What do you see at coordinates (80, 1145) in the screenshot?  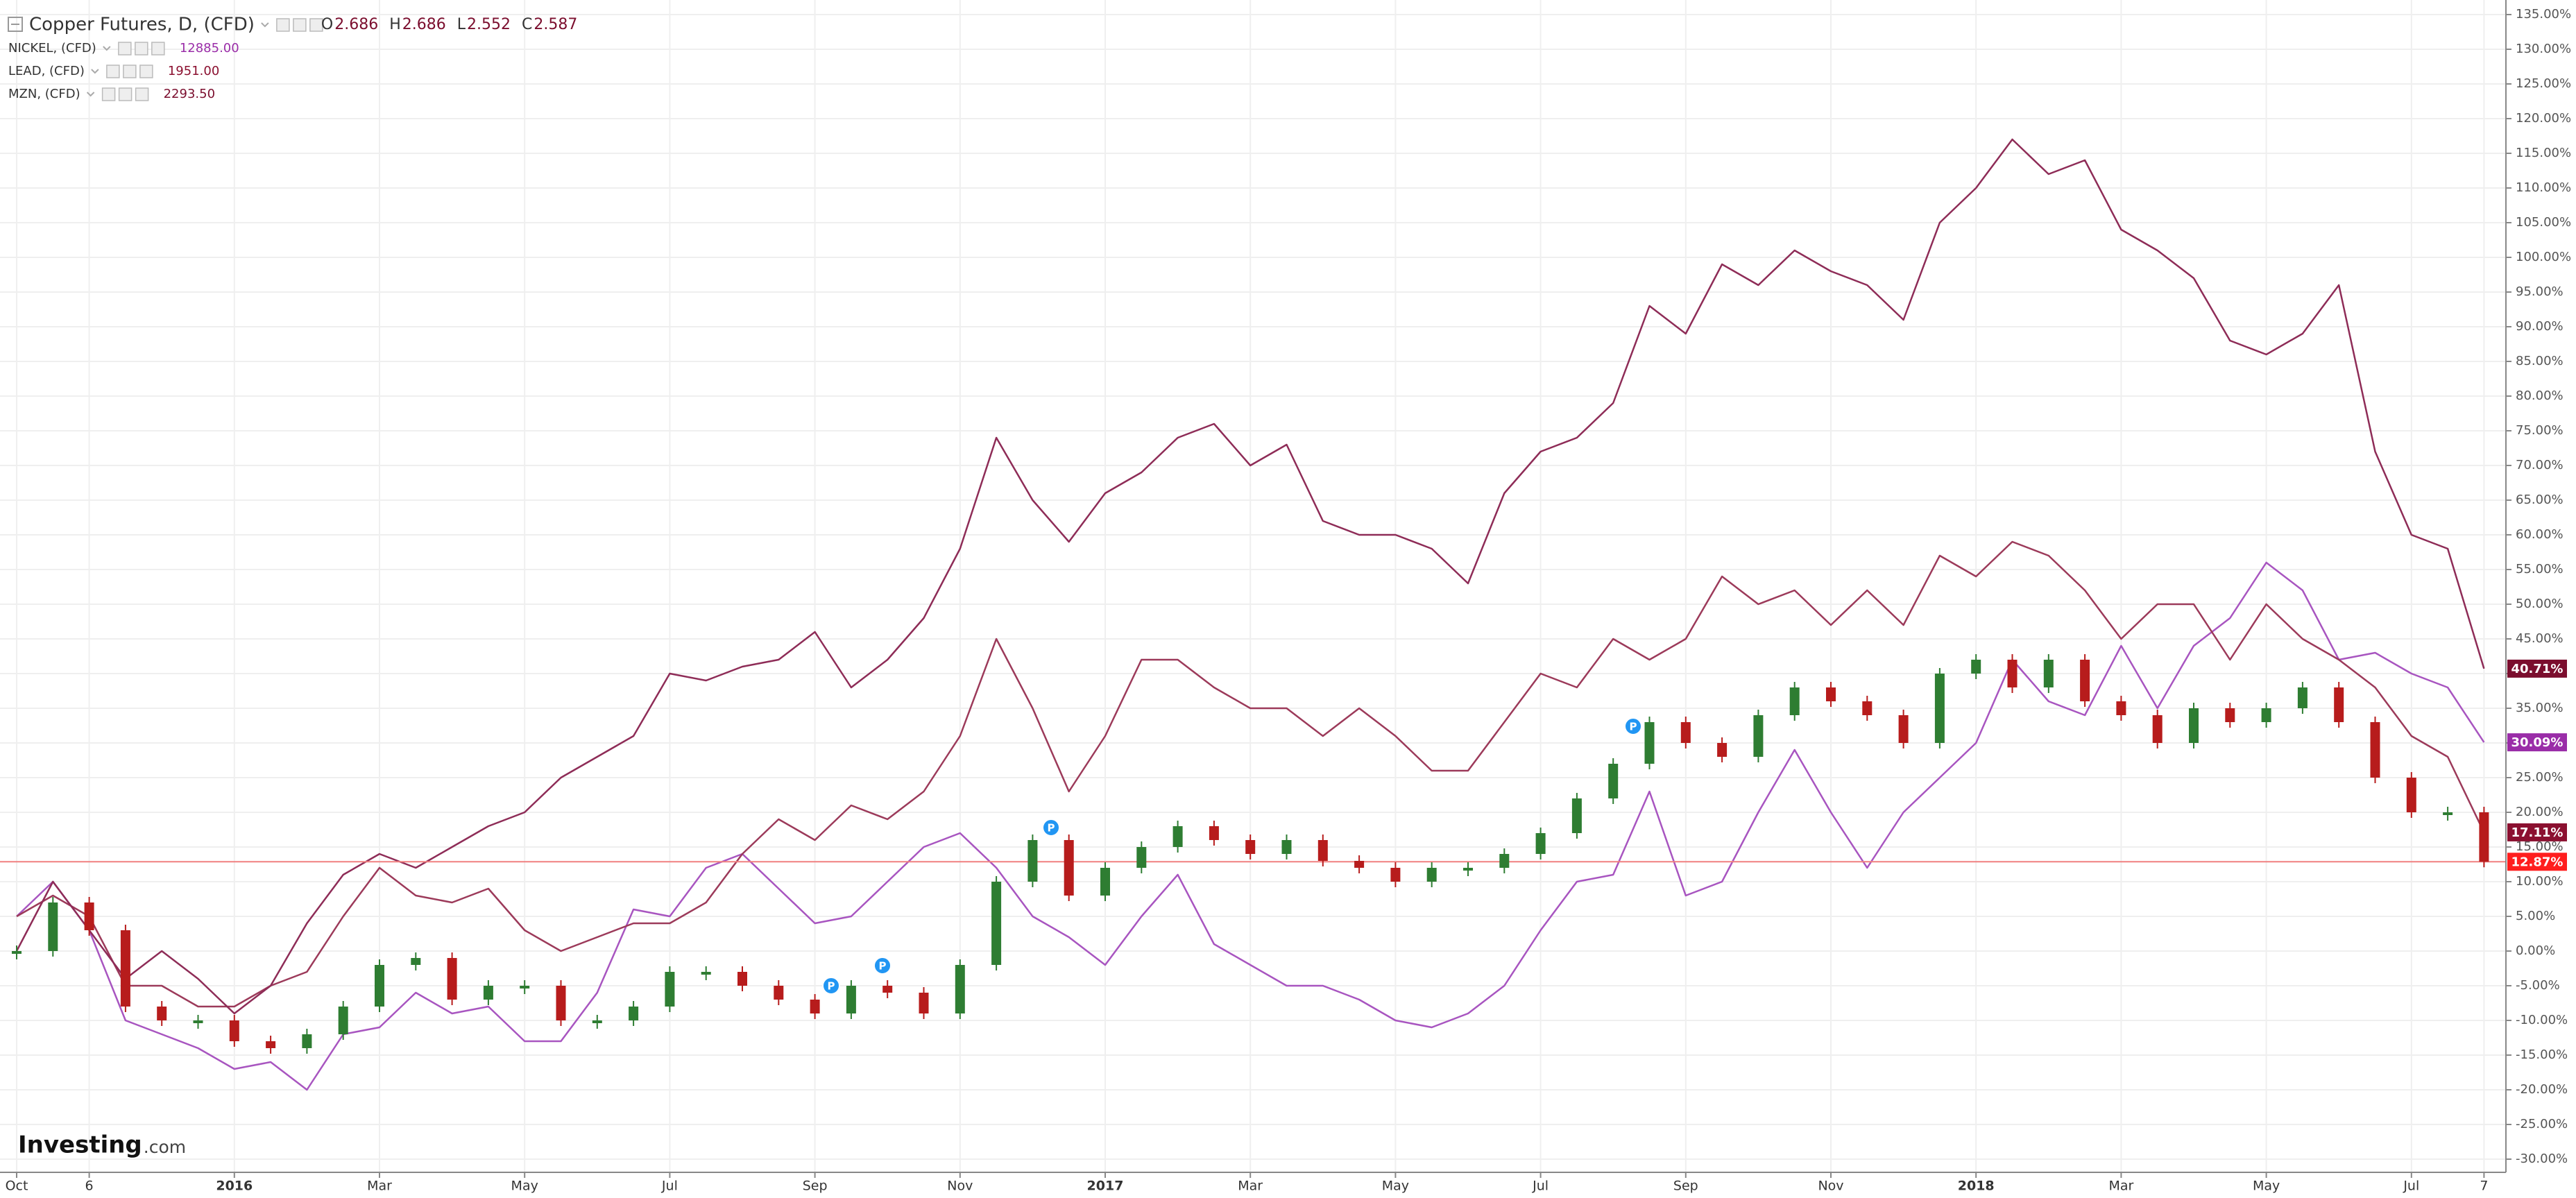 I see `logo-brand: Investing` at bounding box center [80, 1145].